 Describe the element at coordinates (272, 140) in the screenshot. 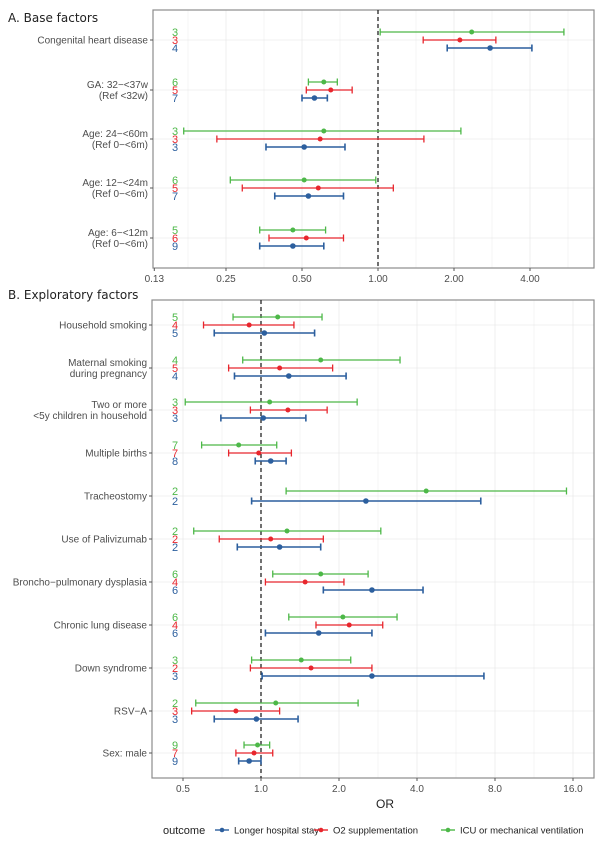

I see `forest-row: Age: 24−<60m(Ref 0−<6m)333` at that location.